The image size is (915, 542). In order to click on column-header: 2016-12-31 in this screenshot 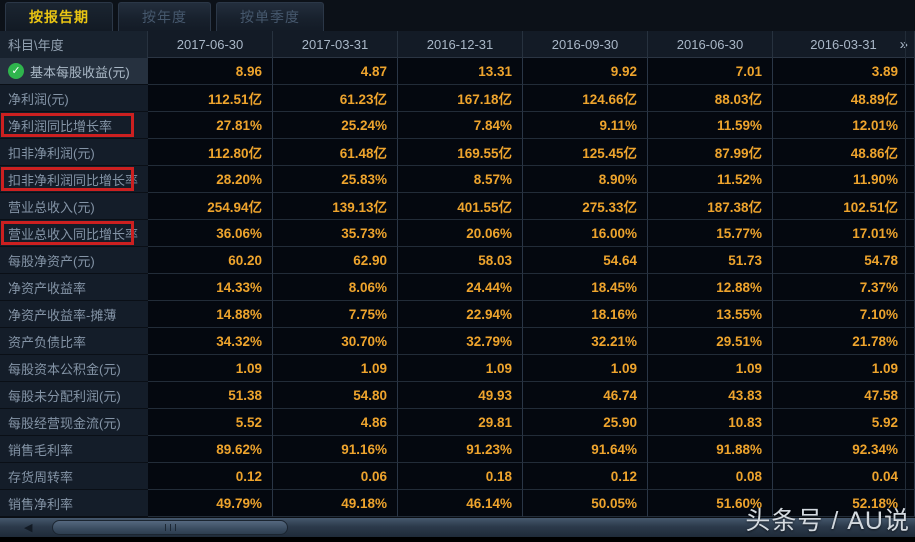, I will do `click(460, 44)`.